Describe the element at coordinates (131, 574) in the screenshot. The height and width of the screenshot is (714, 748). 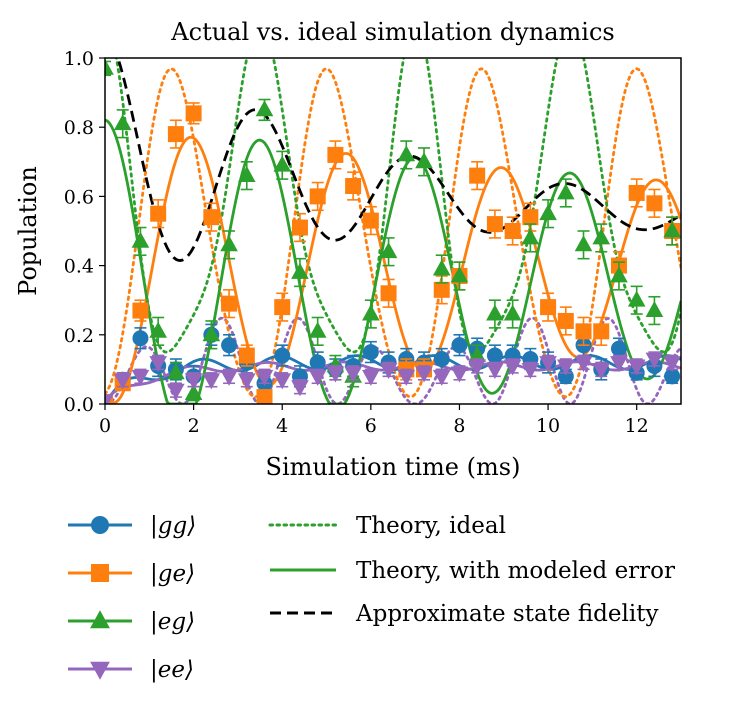
I see `legend-item-ge: |ge⟩` at that location.